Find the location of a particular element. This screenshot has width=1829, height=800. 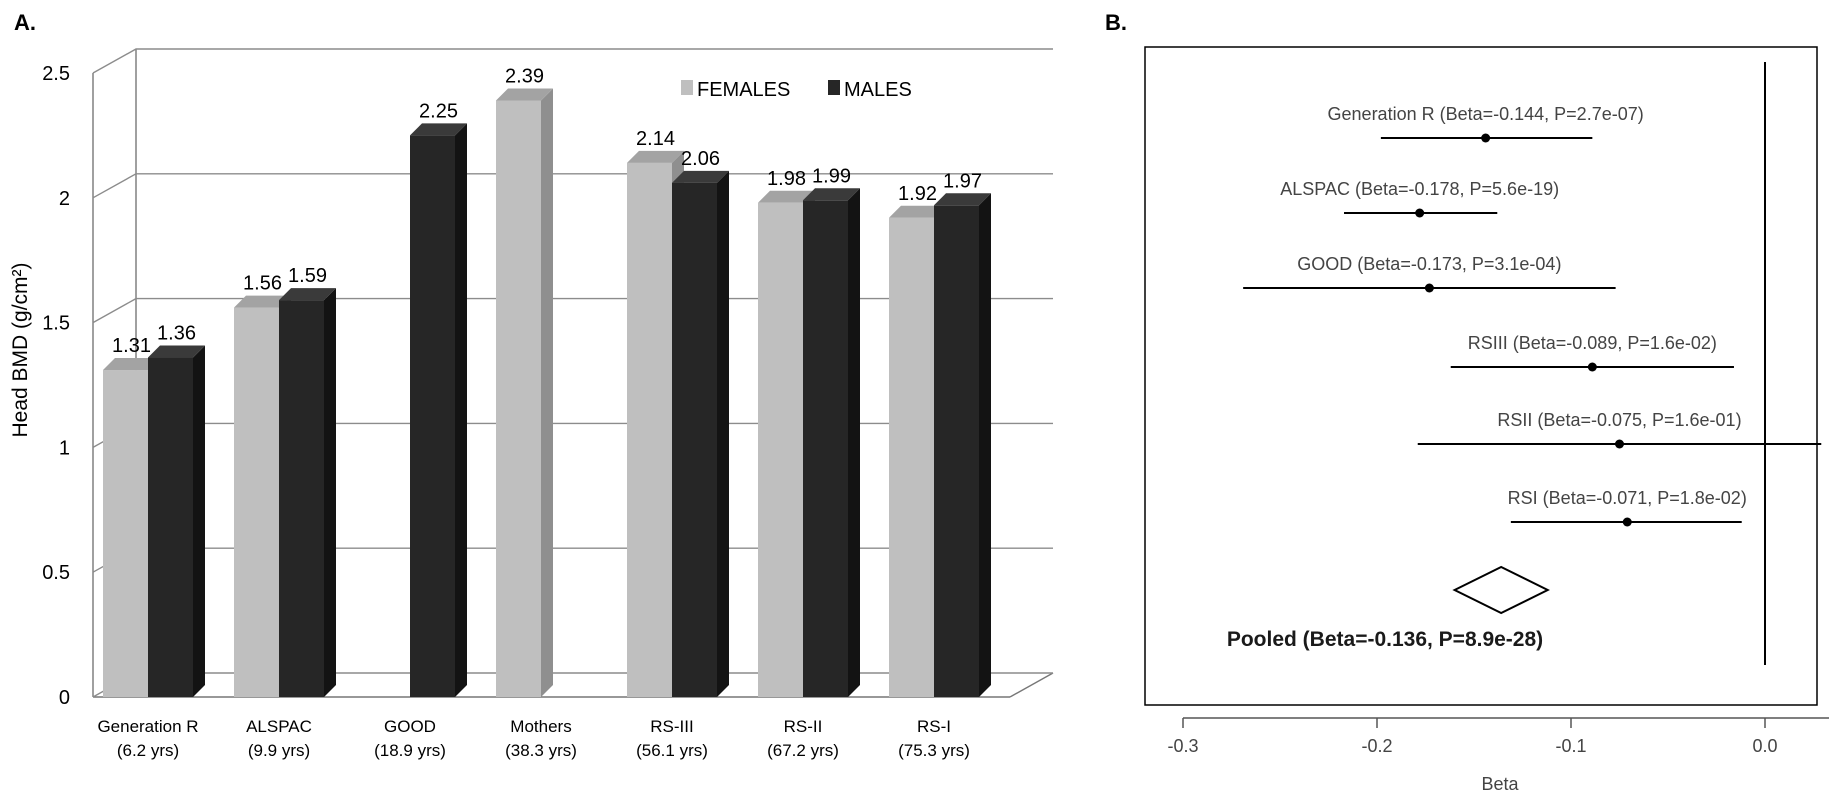

study-row: Generation R (Beta=-0.144, P=2.7e-07) is located at coordinates (1486, 123).